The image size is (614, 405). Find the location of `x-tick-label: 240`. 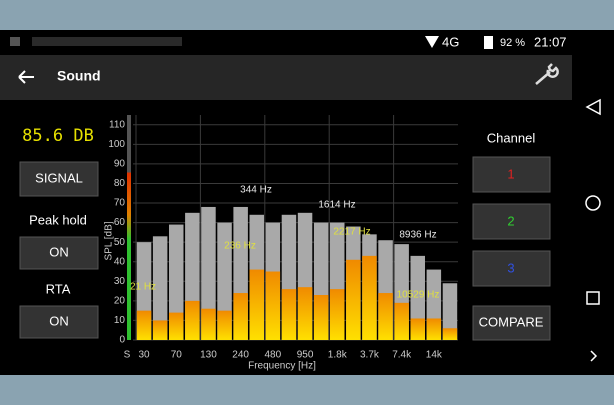

x-tick-label: 240 is located at coordinates (240, 355).